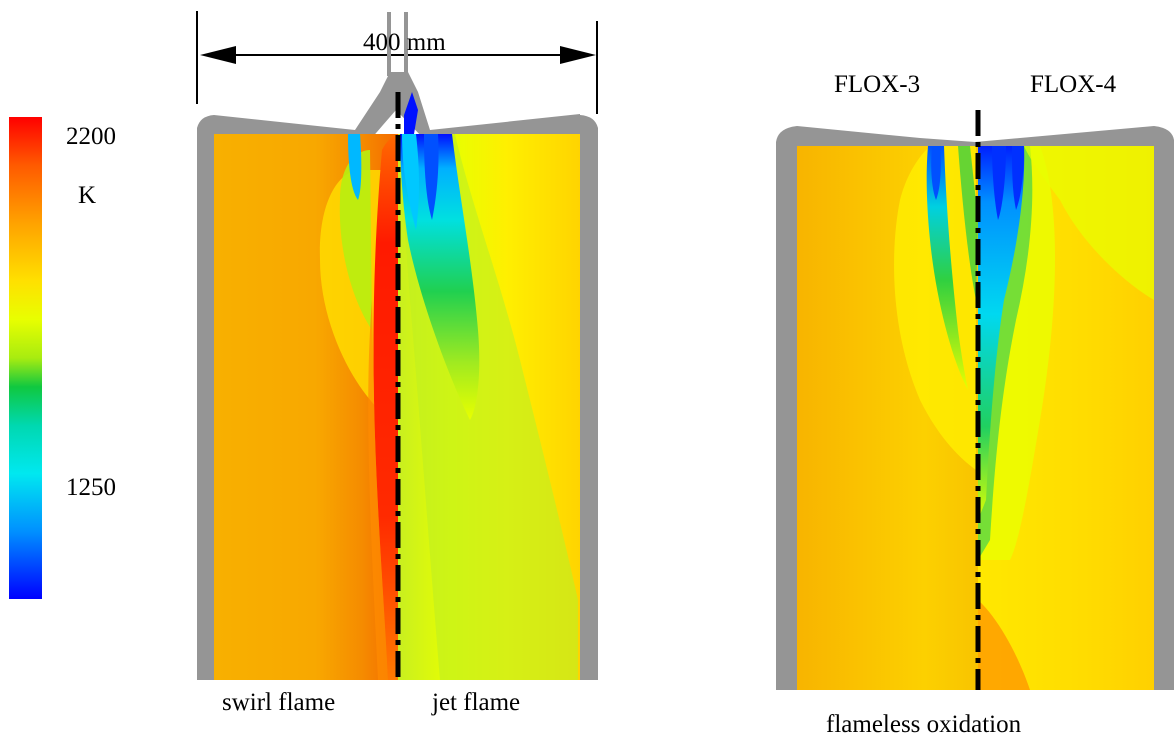 The width and height of the screenshot is (1174, 749). I want to click on flox-bottom-hot, so click(1004, 645).